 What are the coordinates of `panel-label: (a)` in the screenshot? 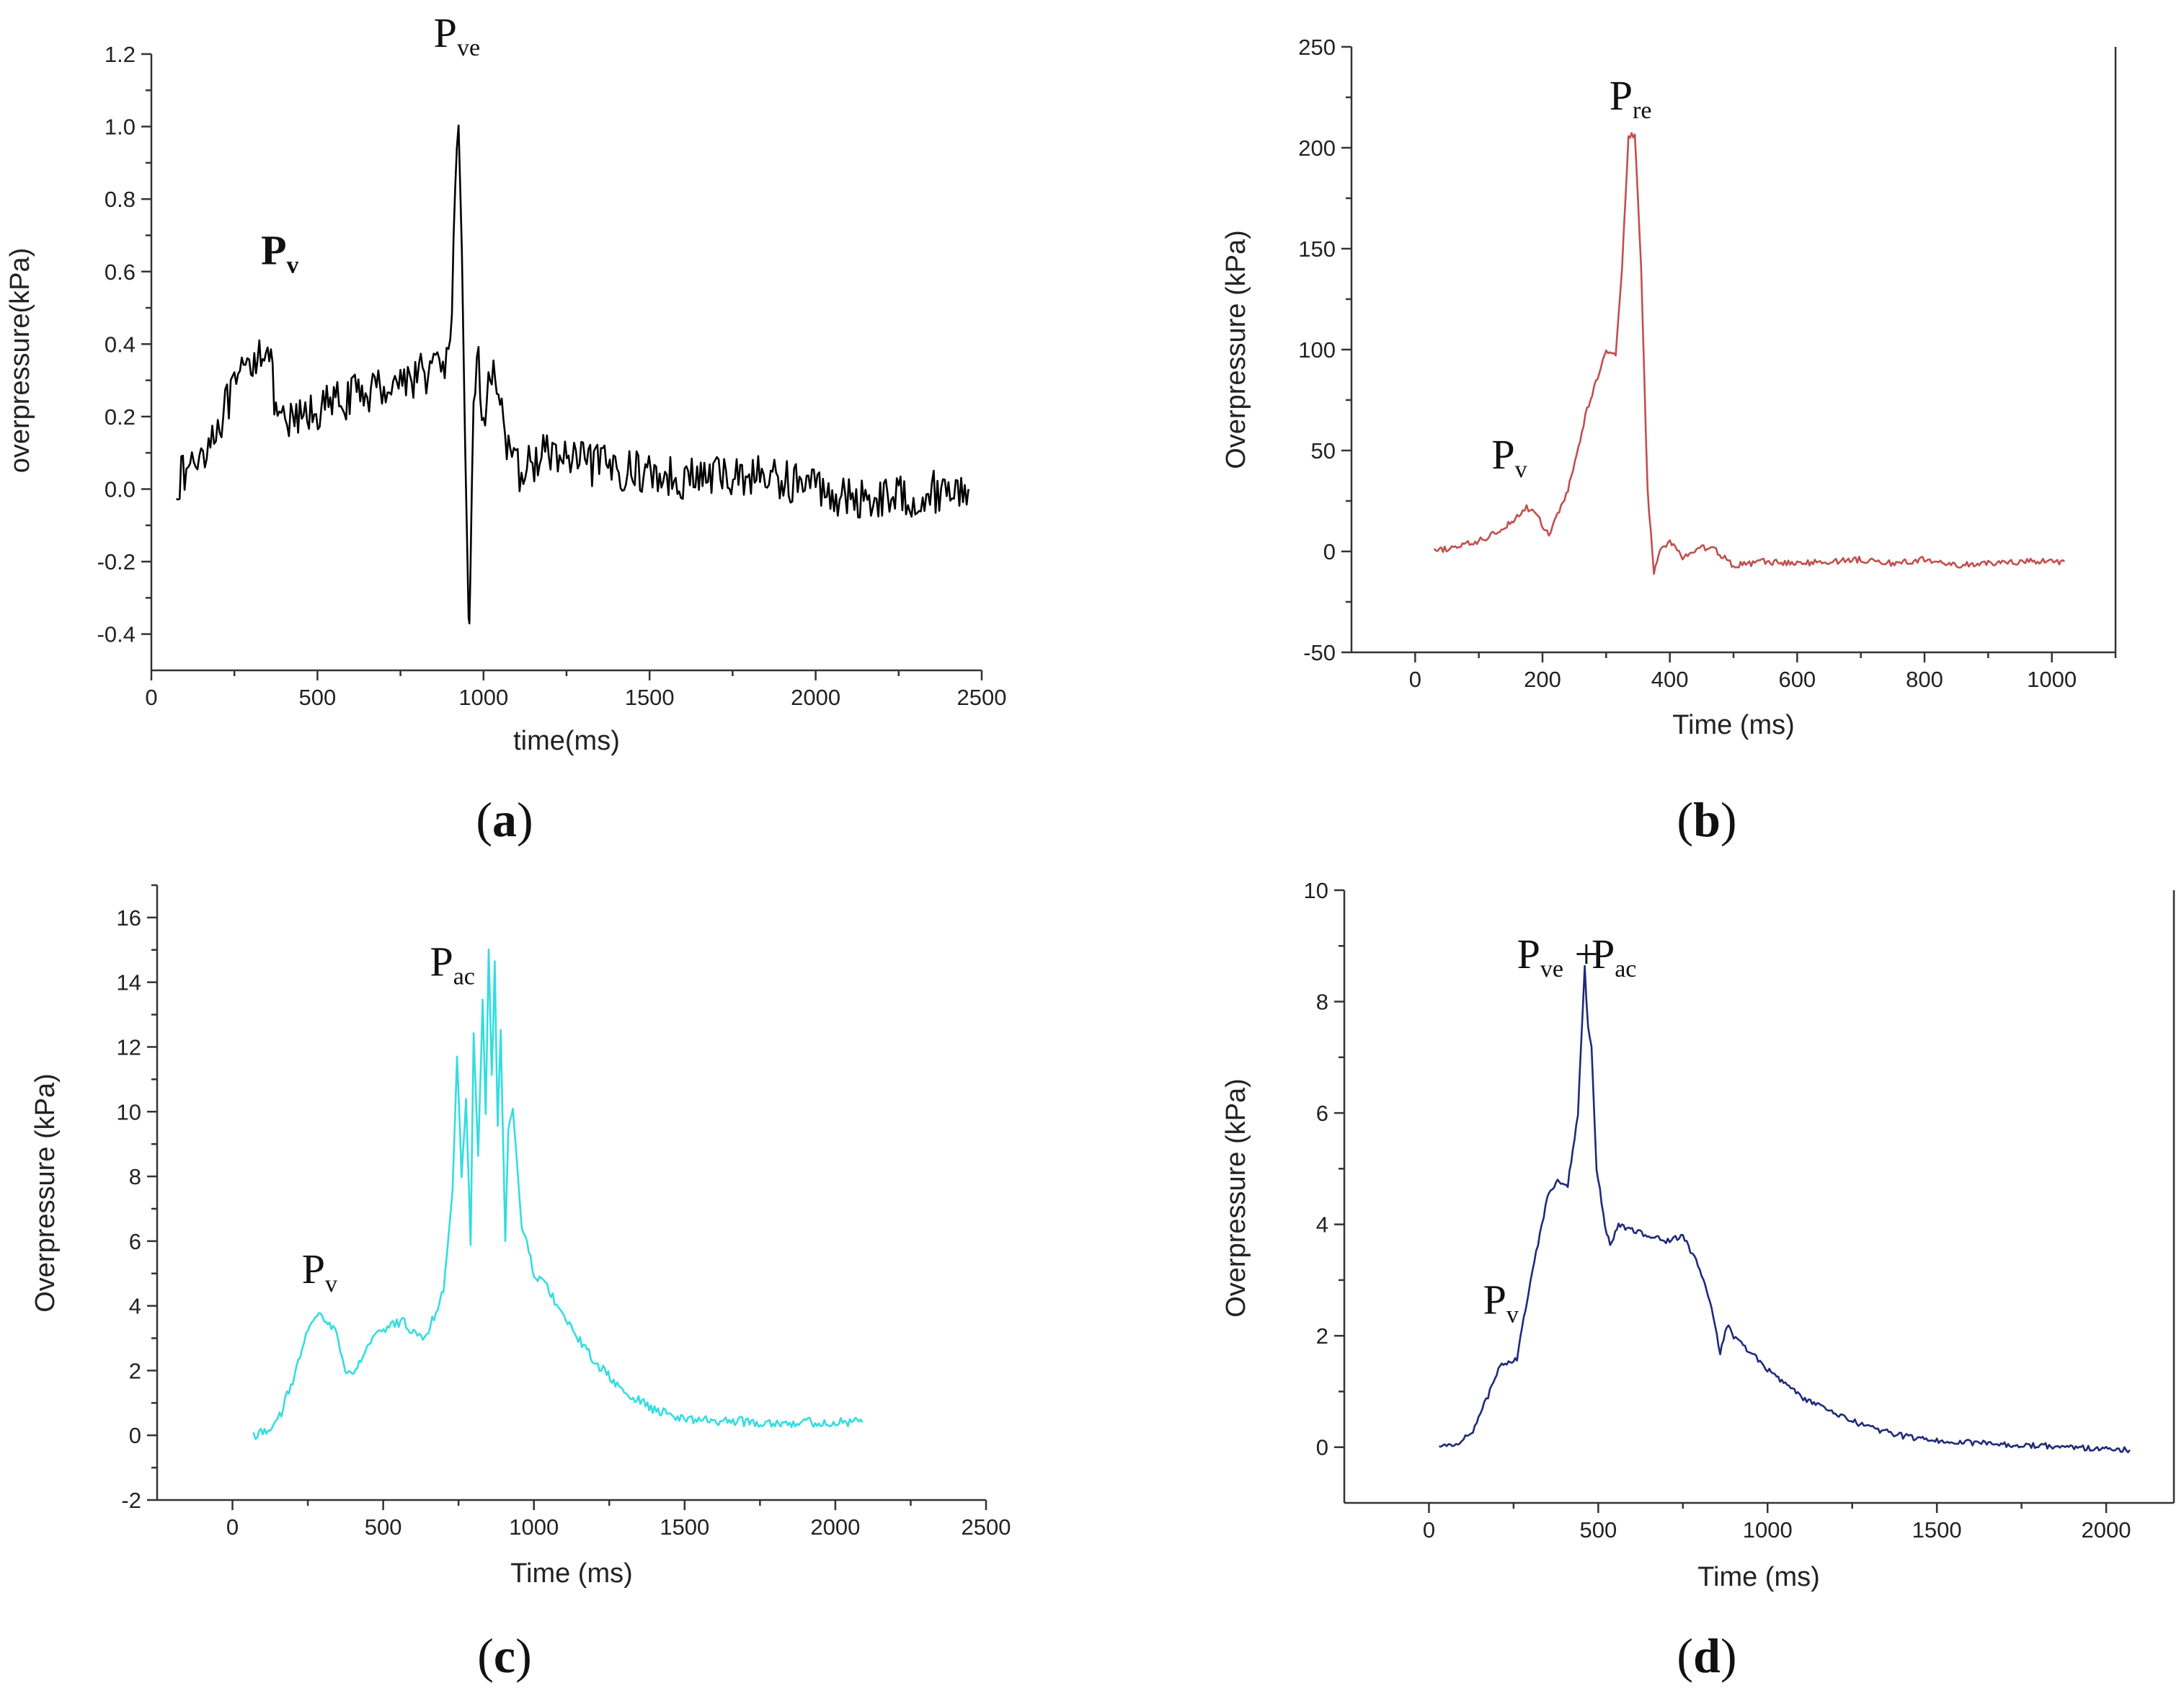 It's located at (504, 819).